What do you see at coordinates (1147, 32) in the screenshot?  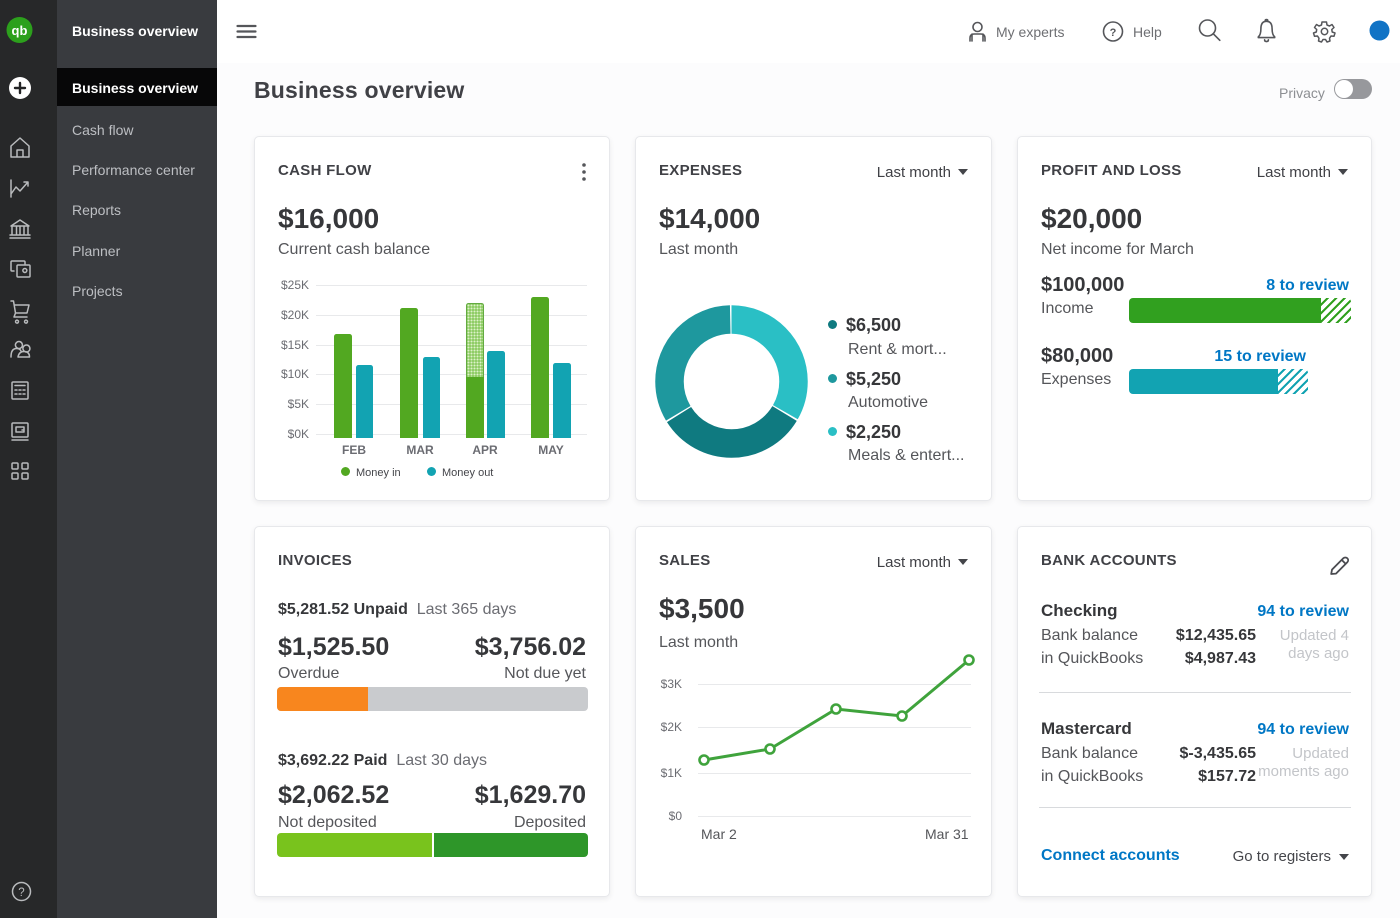 I see `svg-text: Help` at bounding box center [1147, 32].